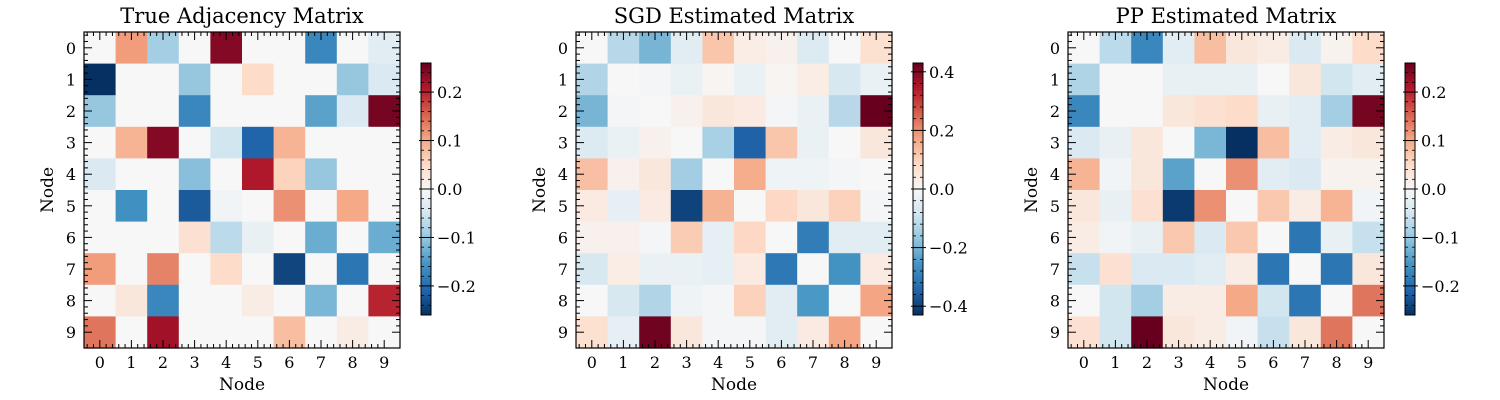  I want to click on y-tick-label: 7, so click(1055, 269).